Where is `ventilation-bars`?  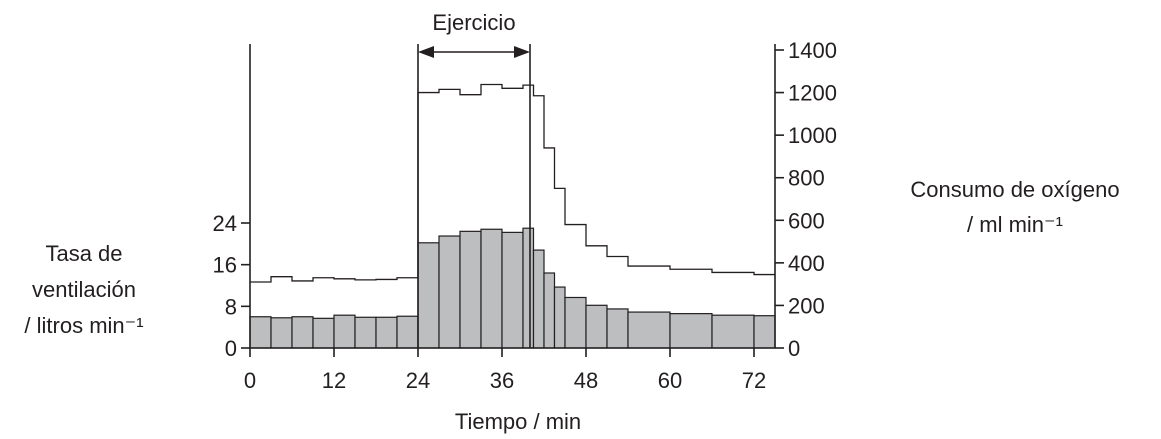 ventilation-bars is located at coordinates (512, 288).